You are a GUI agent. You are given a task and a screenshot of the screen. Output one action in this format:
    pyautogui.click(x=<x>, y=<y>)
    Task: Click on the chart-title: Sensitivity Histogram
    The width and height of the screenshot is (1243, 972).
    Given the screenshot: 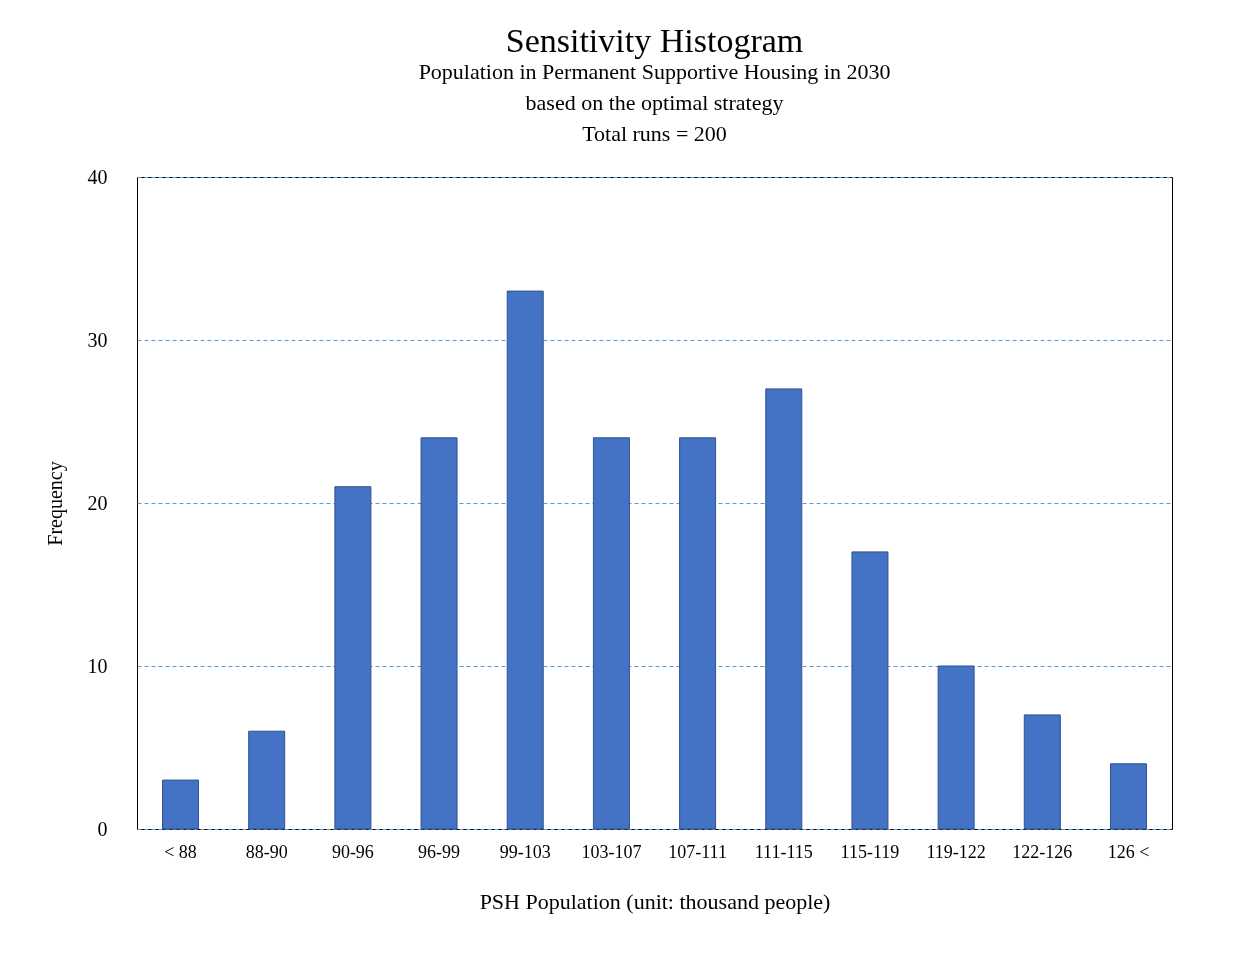 What is the action you would take?
    pyautogui.click(x=654, y=40)
    